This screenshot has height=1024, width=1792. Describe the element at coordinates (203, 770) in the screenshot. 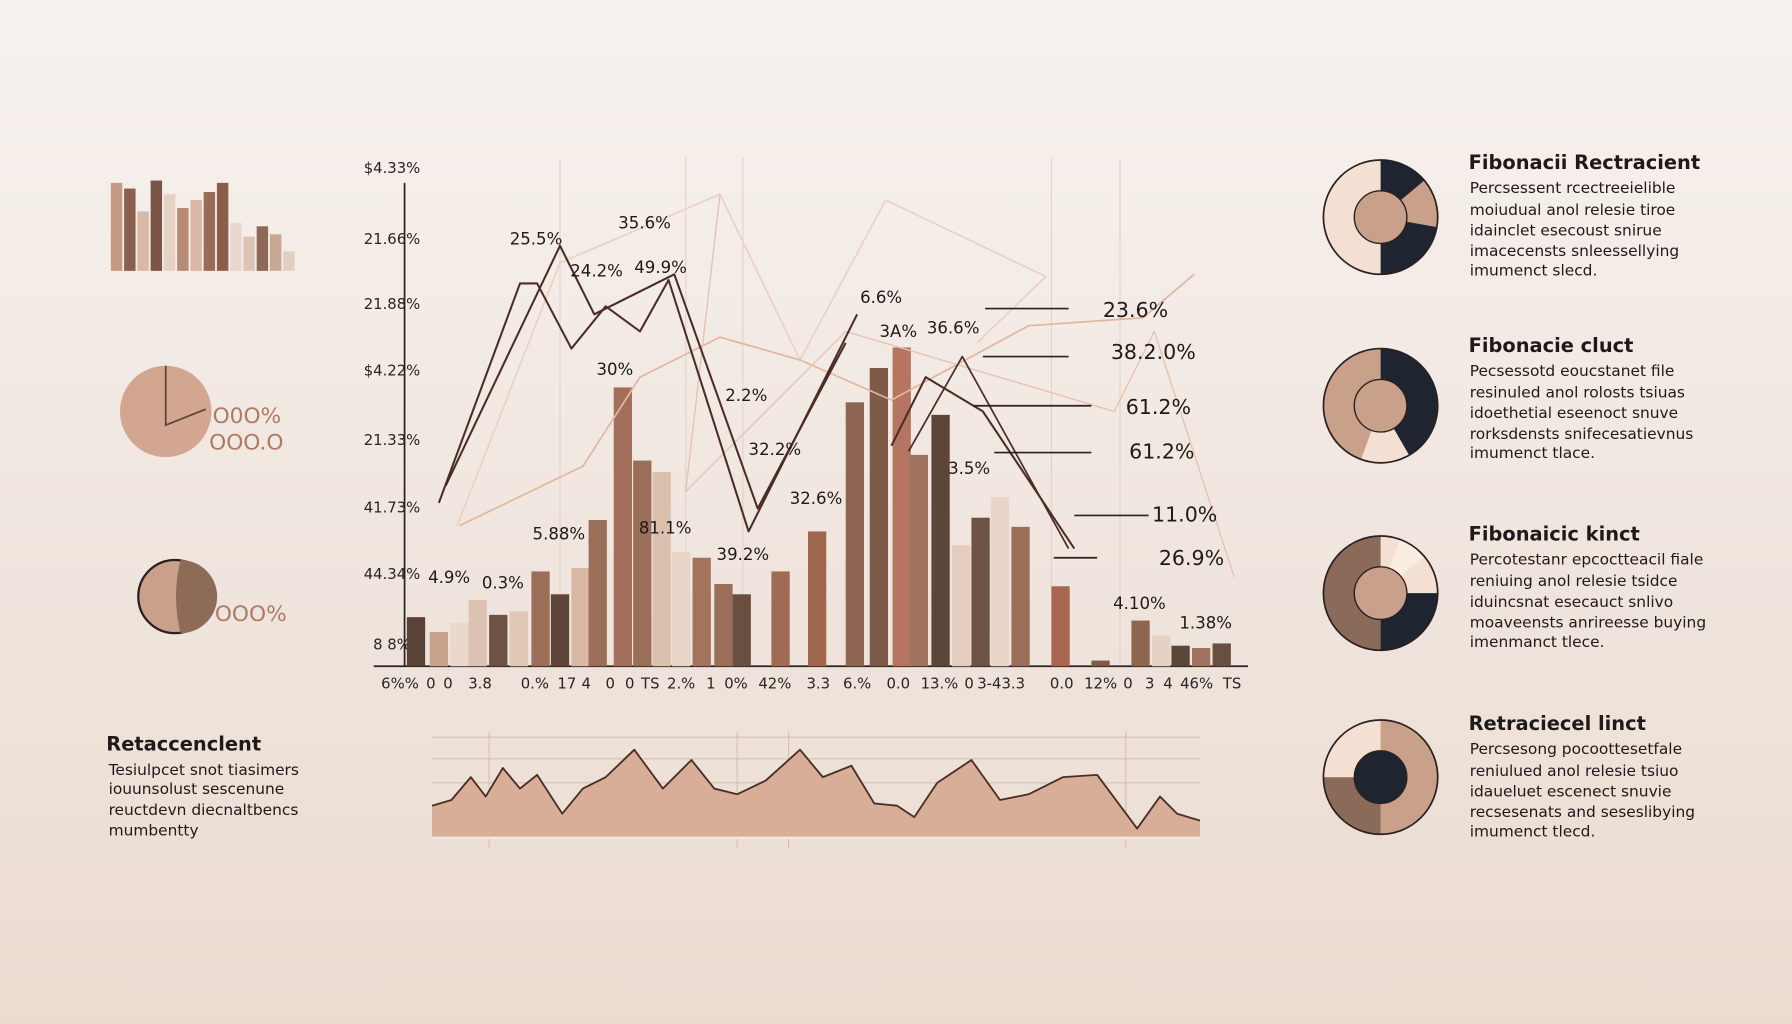

I see `note-line: Tesiulpcet snot tiasimers` at that location.